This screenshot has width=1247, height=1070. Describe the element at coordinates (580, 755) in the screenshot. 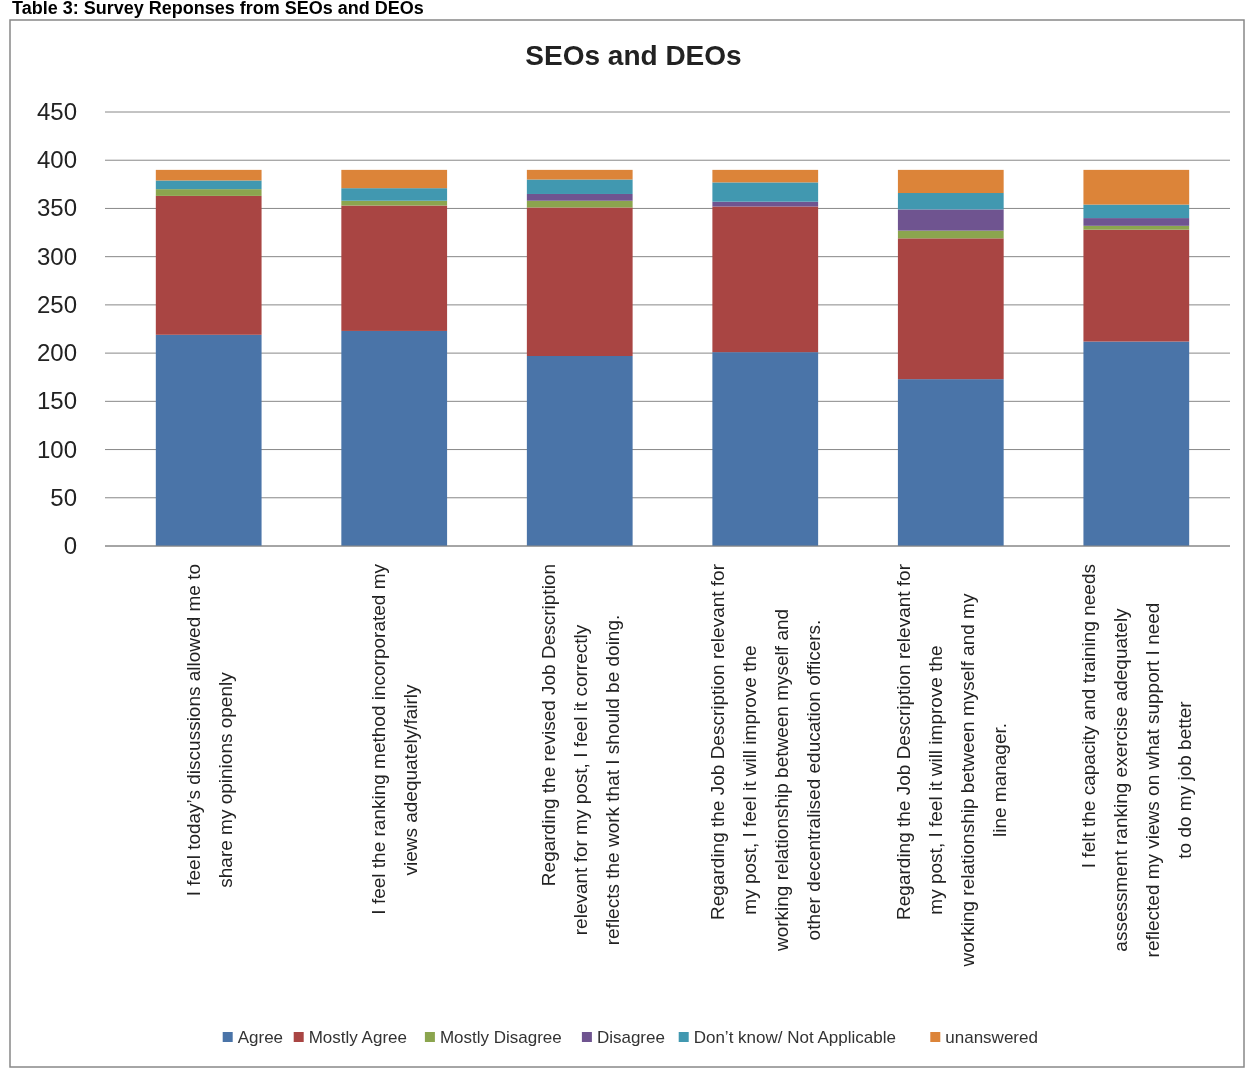

I see `x-tick-label: Regarding the revised Job Description relevant for my post, I feel it correctly reflects the work that I should be doing.` at that location.